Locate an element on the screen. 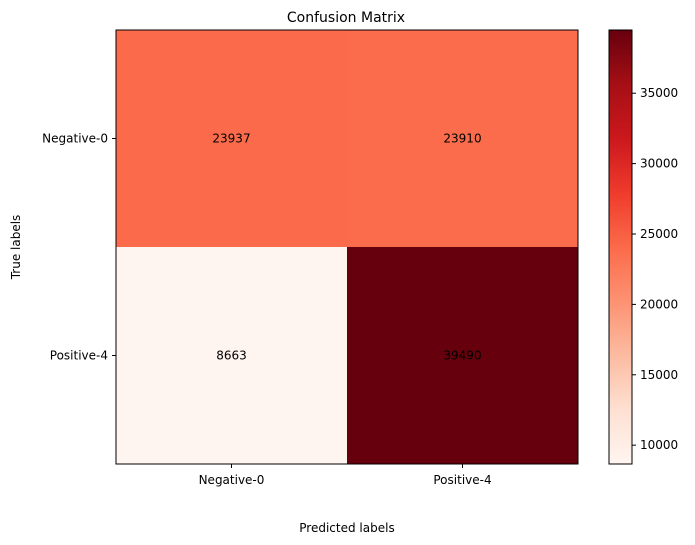 This screenshot has width=695, height=545. colorbar-tick-label: 35000 is located at coordinates (659, 93).